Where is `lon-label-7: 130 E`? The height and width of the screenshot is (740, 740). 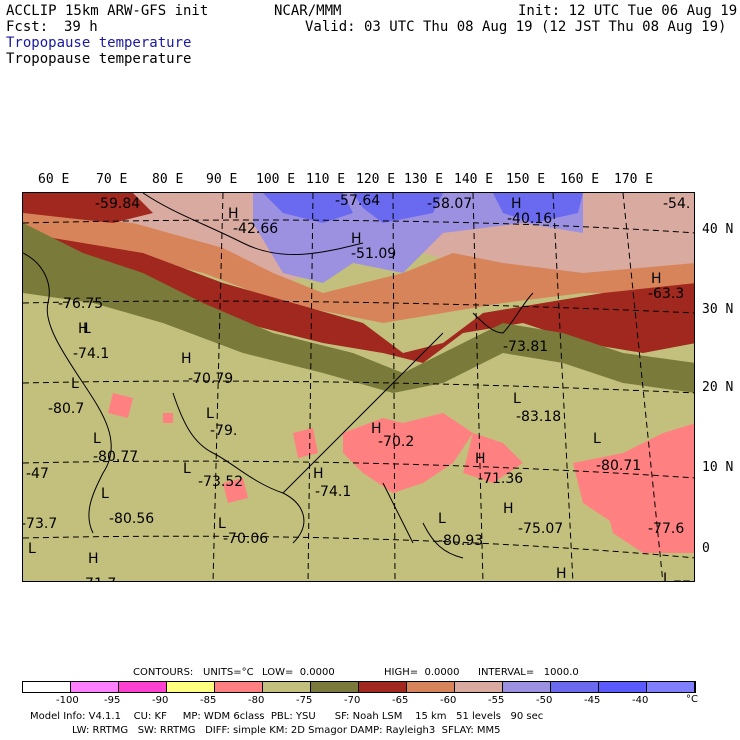
lon-label-7: 130 E is located at coordinates (424, 179).